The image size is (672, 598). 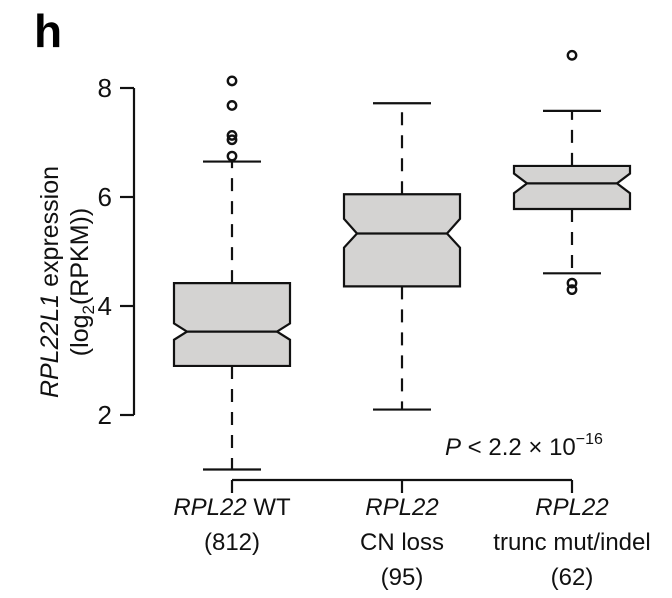 I want to click on panel-letter: h, so click(x=48, y=31).